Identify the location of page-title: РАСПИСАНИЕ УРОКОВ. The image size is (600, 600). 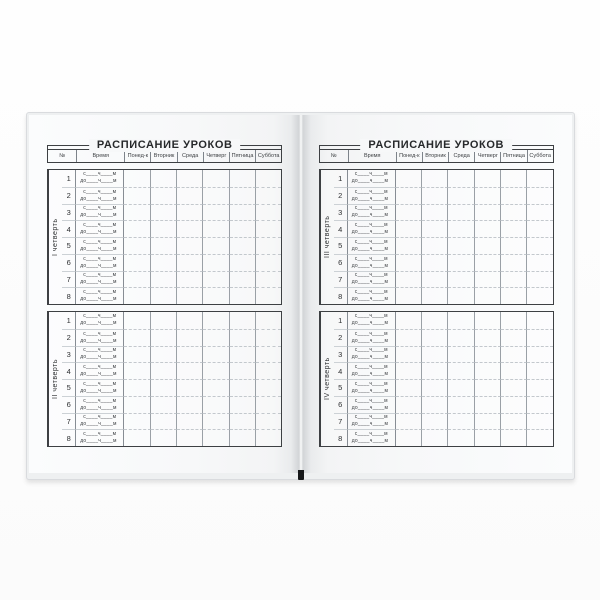
(436, 145).